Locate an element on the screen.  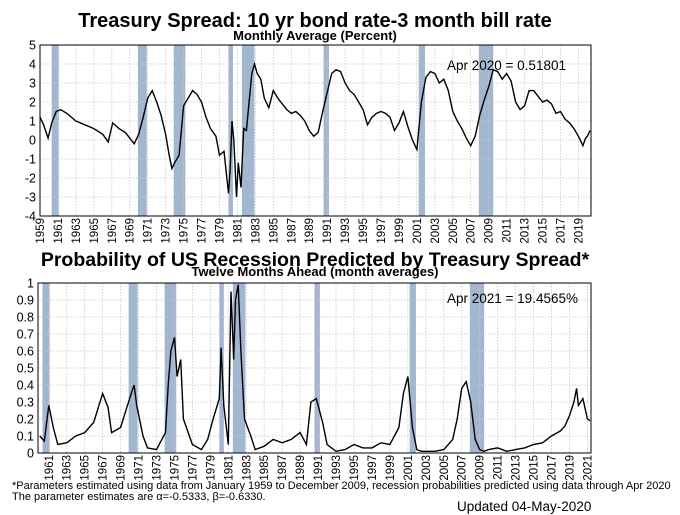
x-tick-label: 1993 is located at coordinates (337, 468).